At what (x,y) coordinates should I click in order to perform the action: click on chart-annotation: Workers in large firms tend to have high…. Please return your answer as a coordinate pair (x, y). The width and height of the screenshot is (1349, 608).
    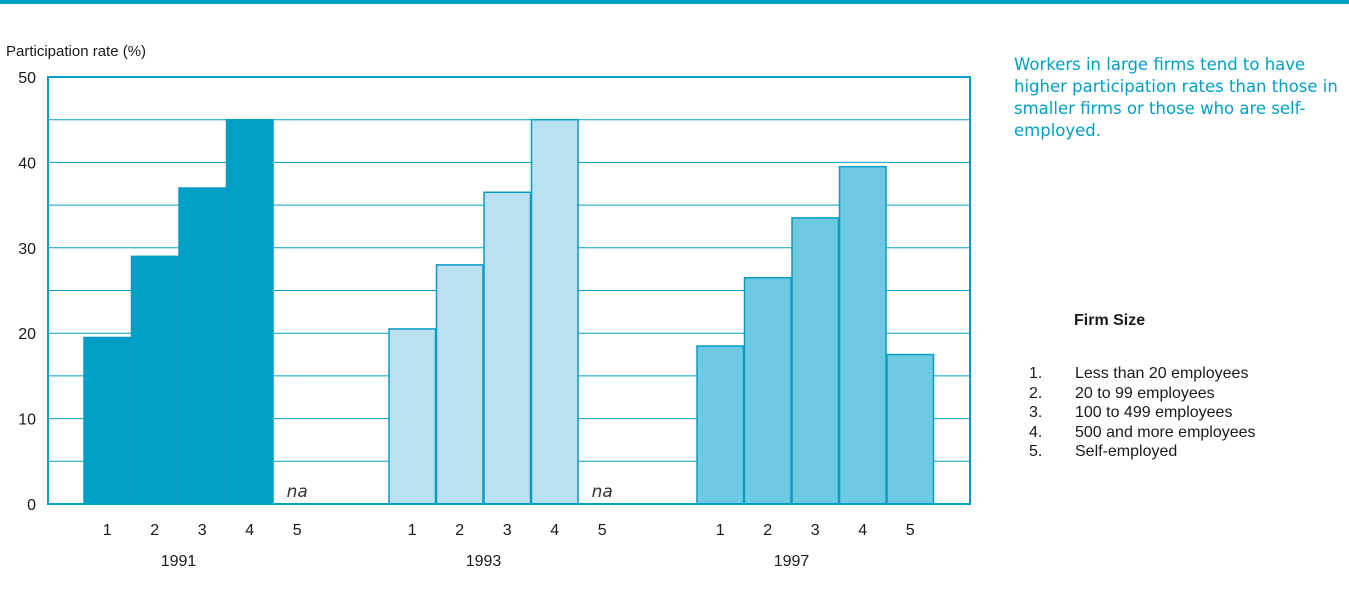
    Looking at the image, I should click on (1176, 97).